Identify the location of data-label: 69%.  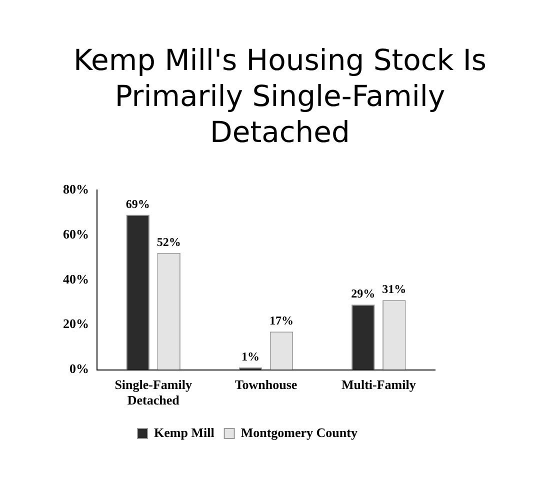
(138, 203).